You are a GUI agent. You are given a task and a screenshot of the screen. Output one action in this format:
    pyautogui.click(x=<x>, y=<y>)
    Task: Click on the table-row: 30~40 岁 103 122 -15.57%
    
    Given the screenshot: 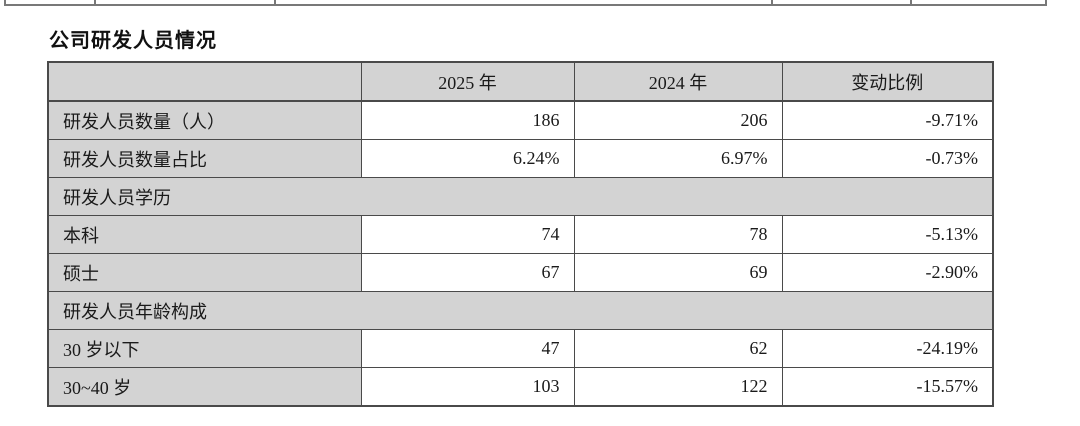 What is the action you would take?
    pyautogui.click(x=520, y=387)
    